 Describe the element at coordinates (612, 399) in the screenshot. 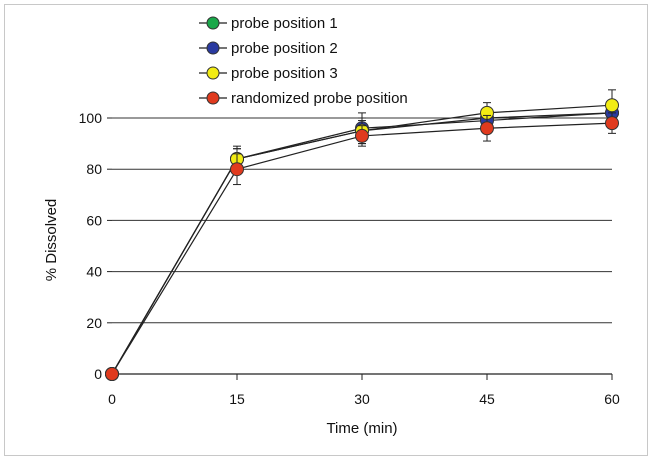

I see `x-tick-label: 60` at that location.